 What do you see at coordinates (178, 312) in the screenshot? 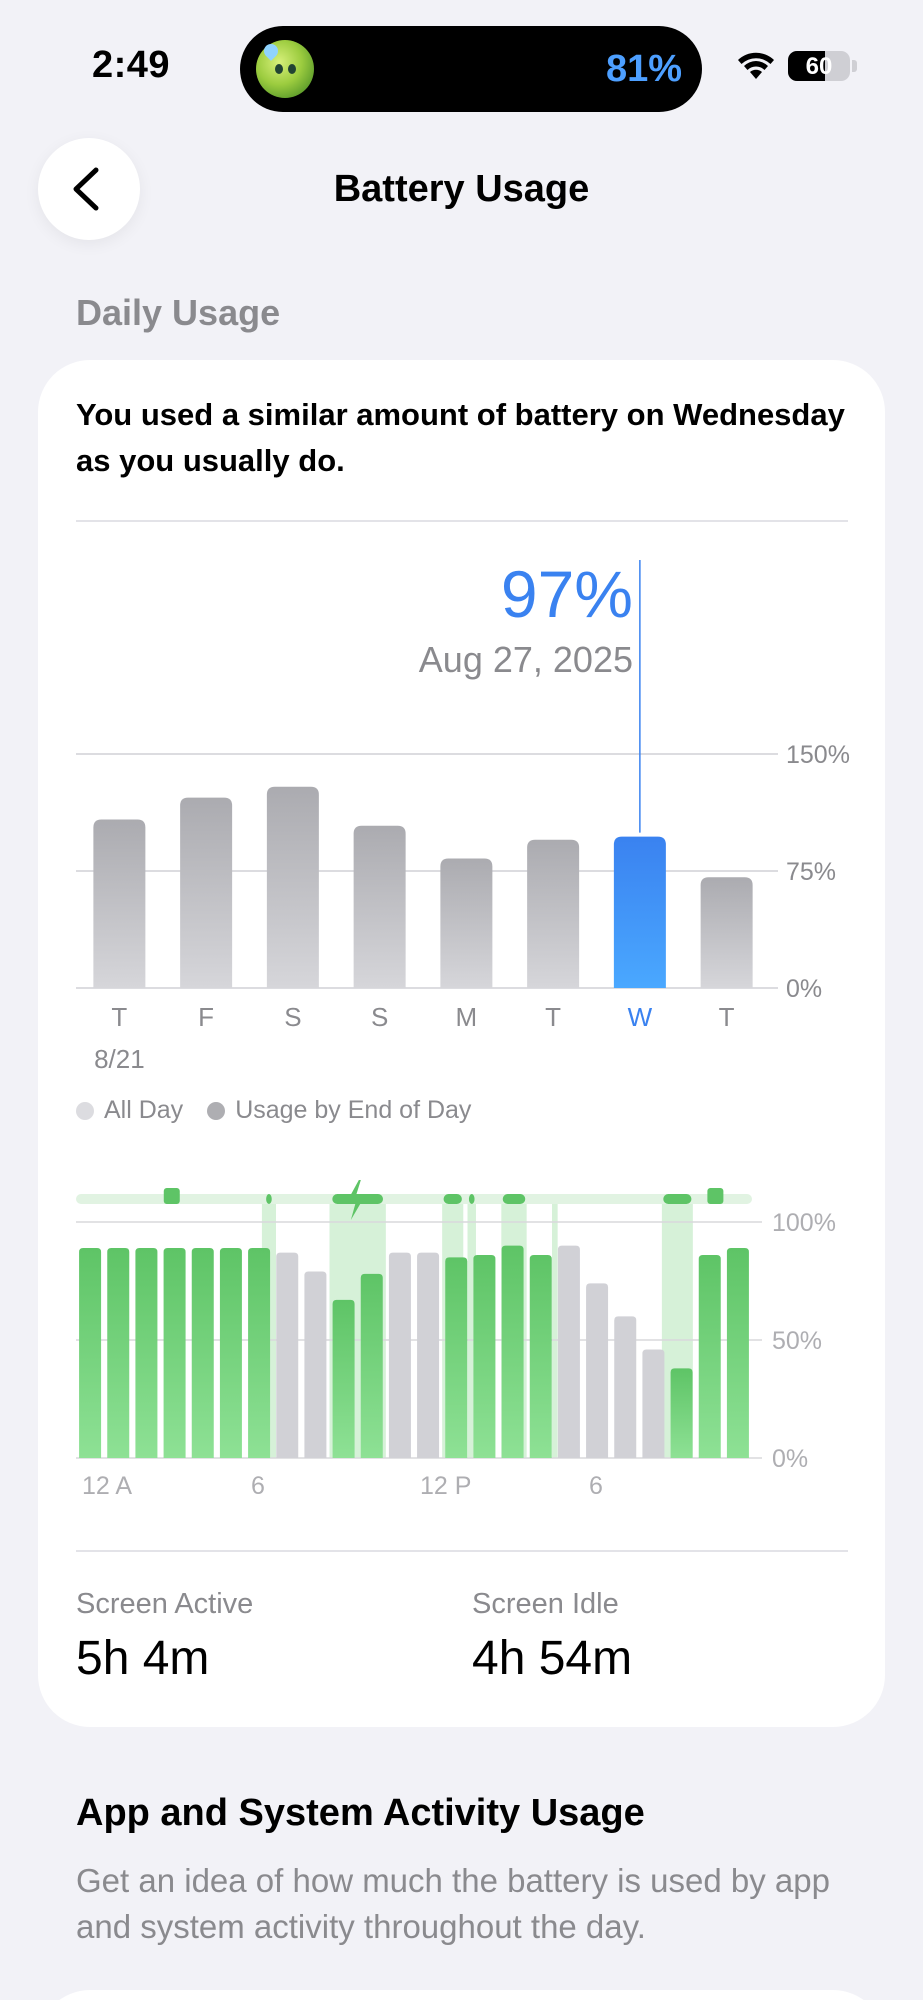
I see `section-header-daily-usage: Daily Usage` at bounding box center [178, 312].